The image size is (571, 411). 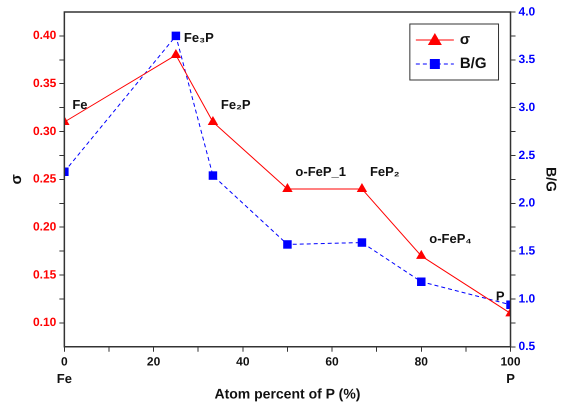 I want to click on annotation: Fe, so click(x=80, y=104).